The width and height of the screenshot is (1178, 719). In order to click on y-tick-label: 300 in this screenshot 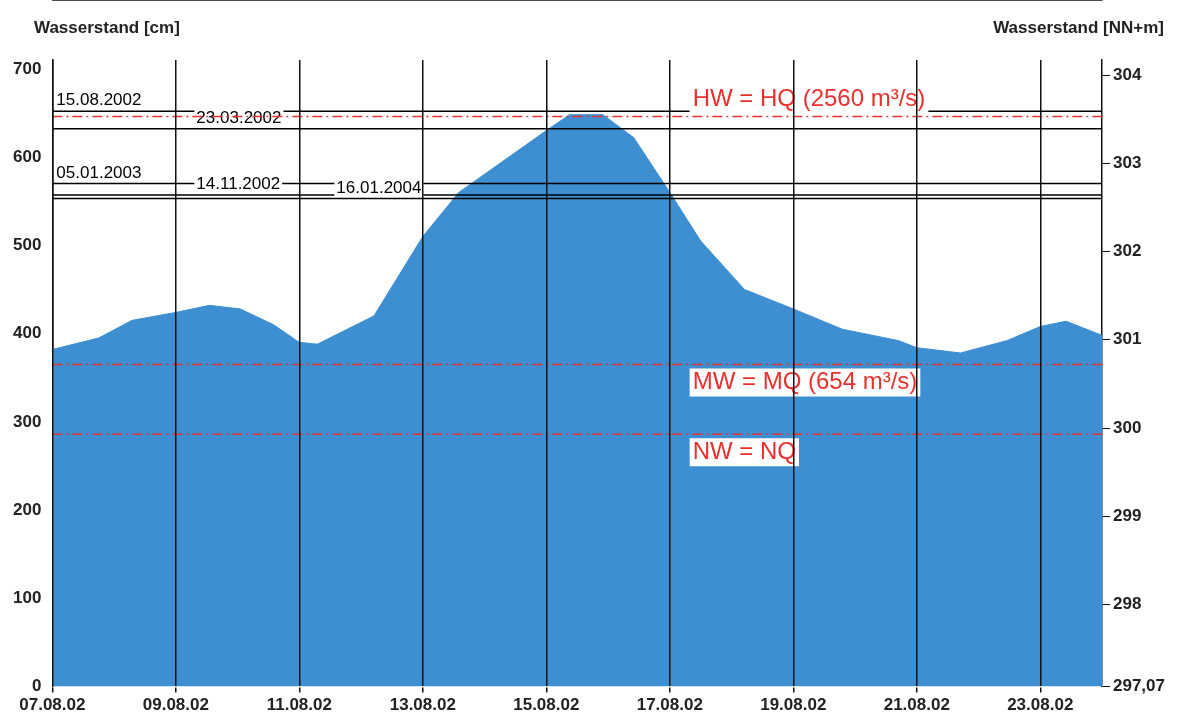, I will do `click(27, 421)`.